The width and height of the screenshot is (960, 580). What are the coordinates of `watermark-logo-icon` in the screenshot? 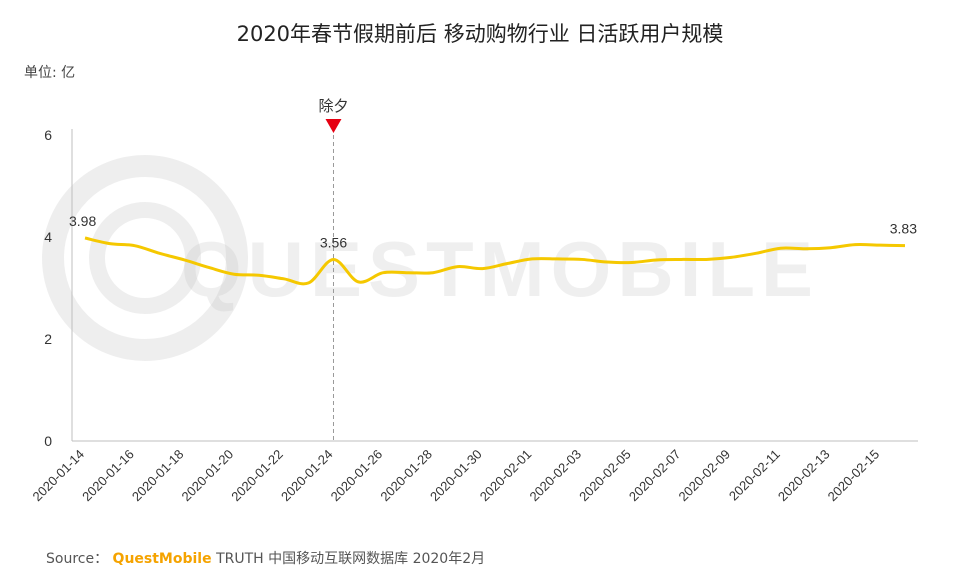 It's located at (145, 258).